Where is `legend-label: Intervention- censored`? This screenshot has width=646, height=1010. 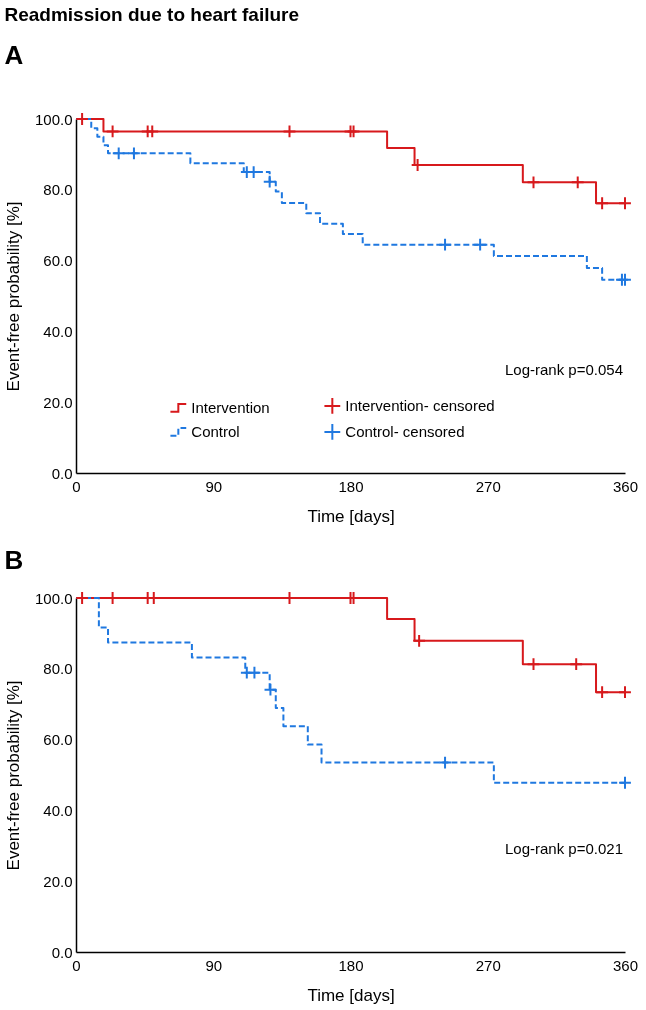 legend-label: Intervention- censored is located at coordinates (420, 405).